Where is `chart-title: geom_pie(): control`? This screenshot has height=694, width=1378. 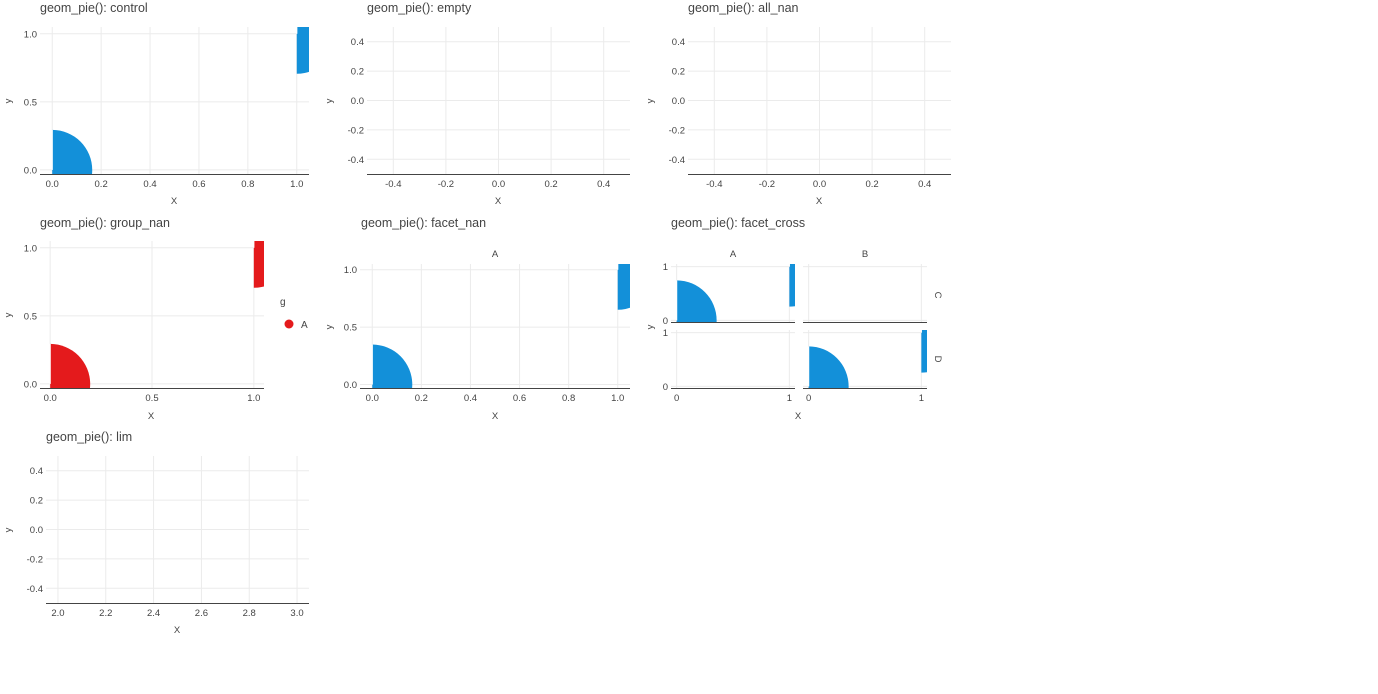 chart-title: geom_pie(): control is located at coordinates (94, 8).